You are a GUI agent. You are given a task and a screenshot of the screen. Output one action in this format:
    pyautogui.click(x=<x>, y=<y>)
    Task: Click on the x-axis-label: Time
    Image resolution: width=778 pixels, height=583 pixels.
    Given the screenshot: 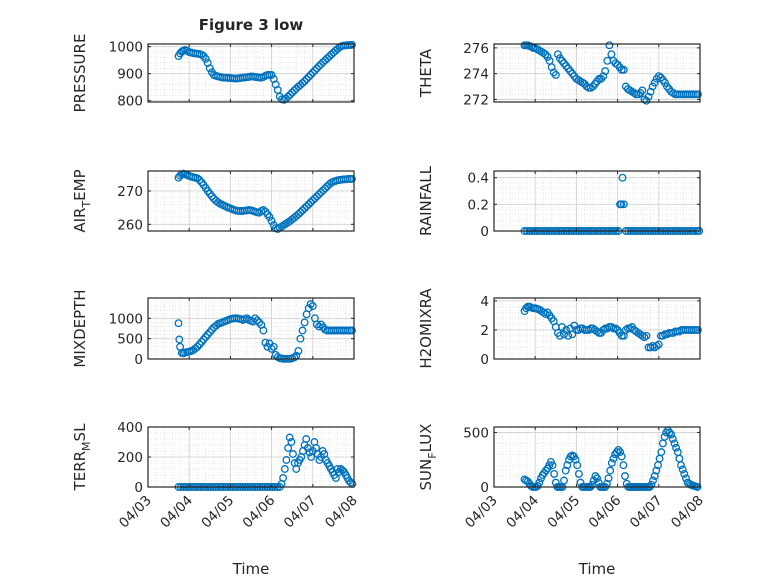 What is the action you would take?
    pyautogui.click(x=251, y=569)
    